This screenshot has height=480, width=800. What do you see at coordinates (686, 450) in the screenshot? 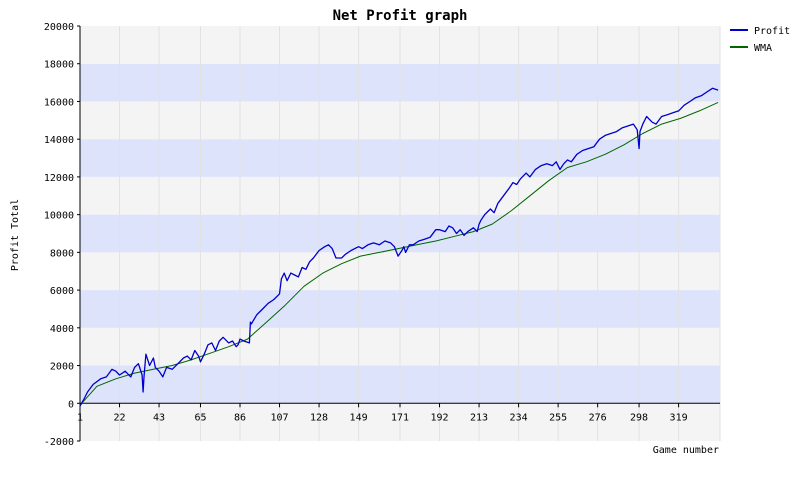
I see `x-axis-title: Game number` at bounding box center [686, 450].